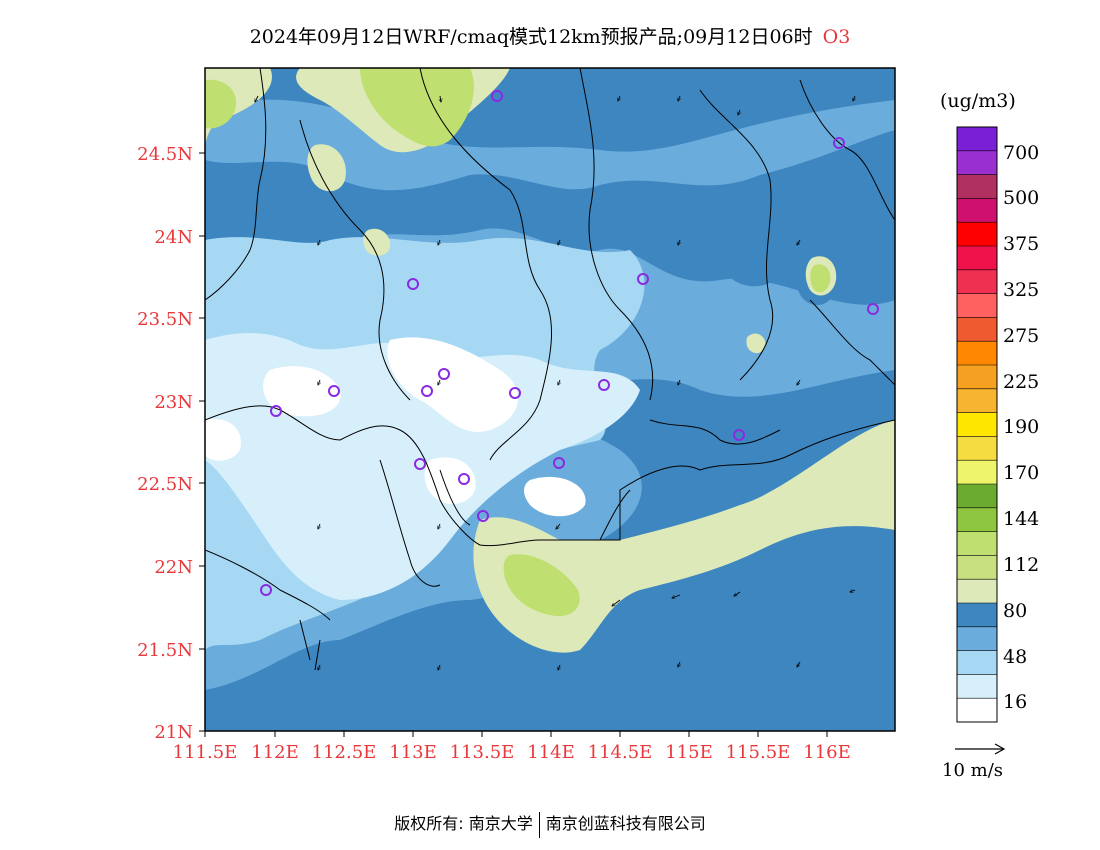 This screenshot has width=1100, height=850. I want to click on lon-tick: 114E, so click(551, 752).